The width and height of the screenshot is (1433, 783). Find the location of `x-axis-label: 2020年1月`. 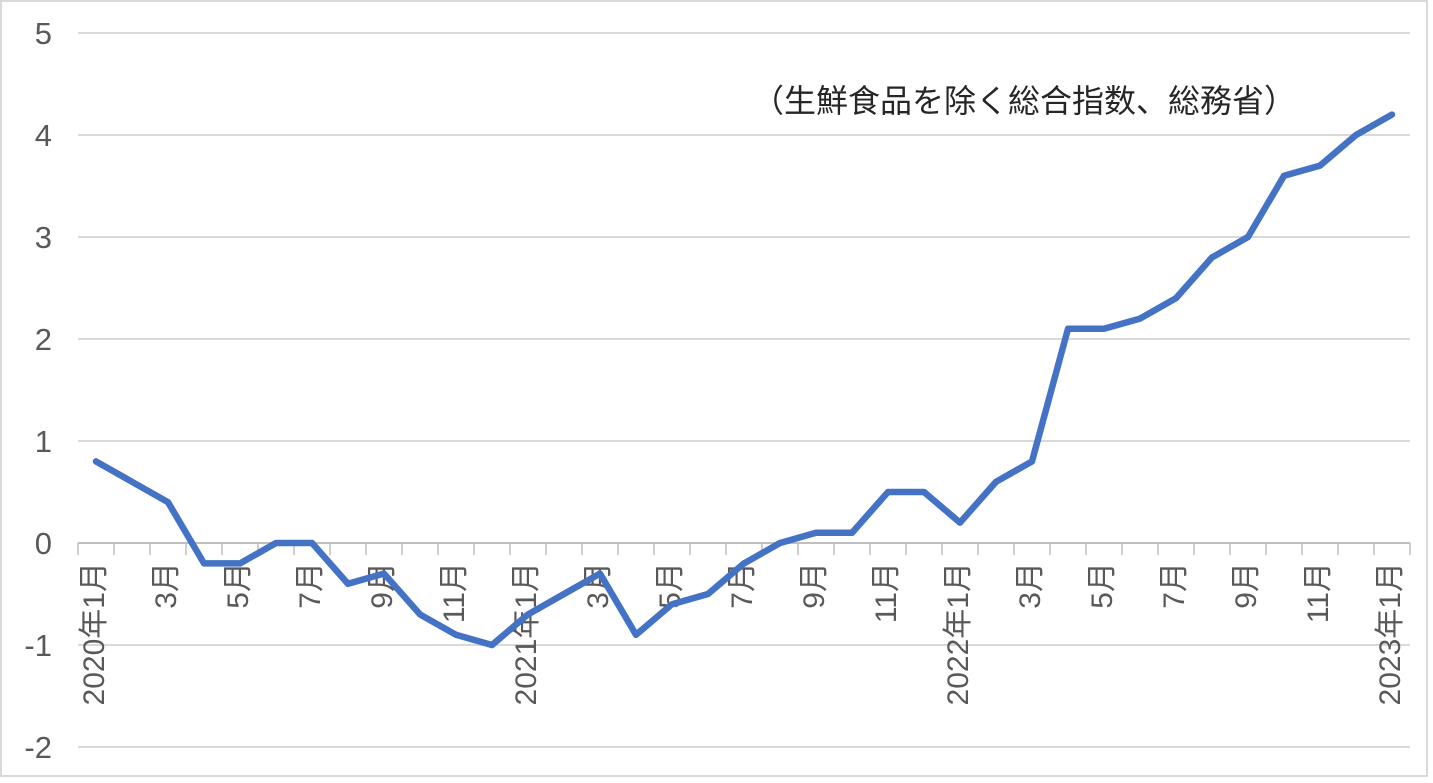

x-axis-label: 2020年1月 is located at coordinates (94, 633).